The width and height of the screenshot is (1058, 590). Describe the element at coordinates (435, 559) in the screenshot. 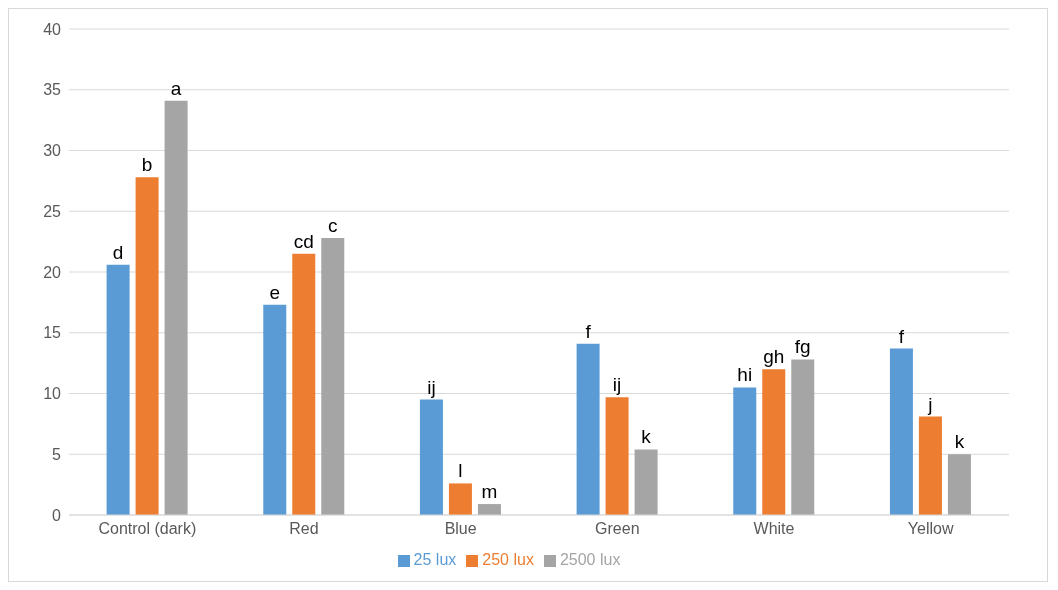

I see `legend-label: 25 lux` at that location.